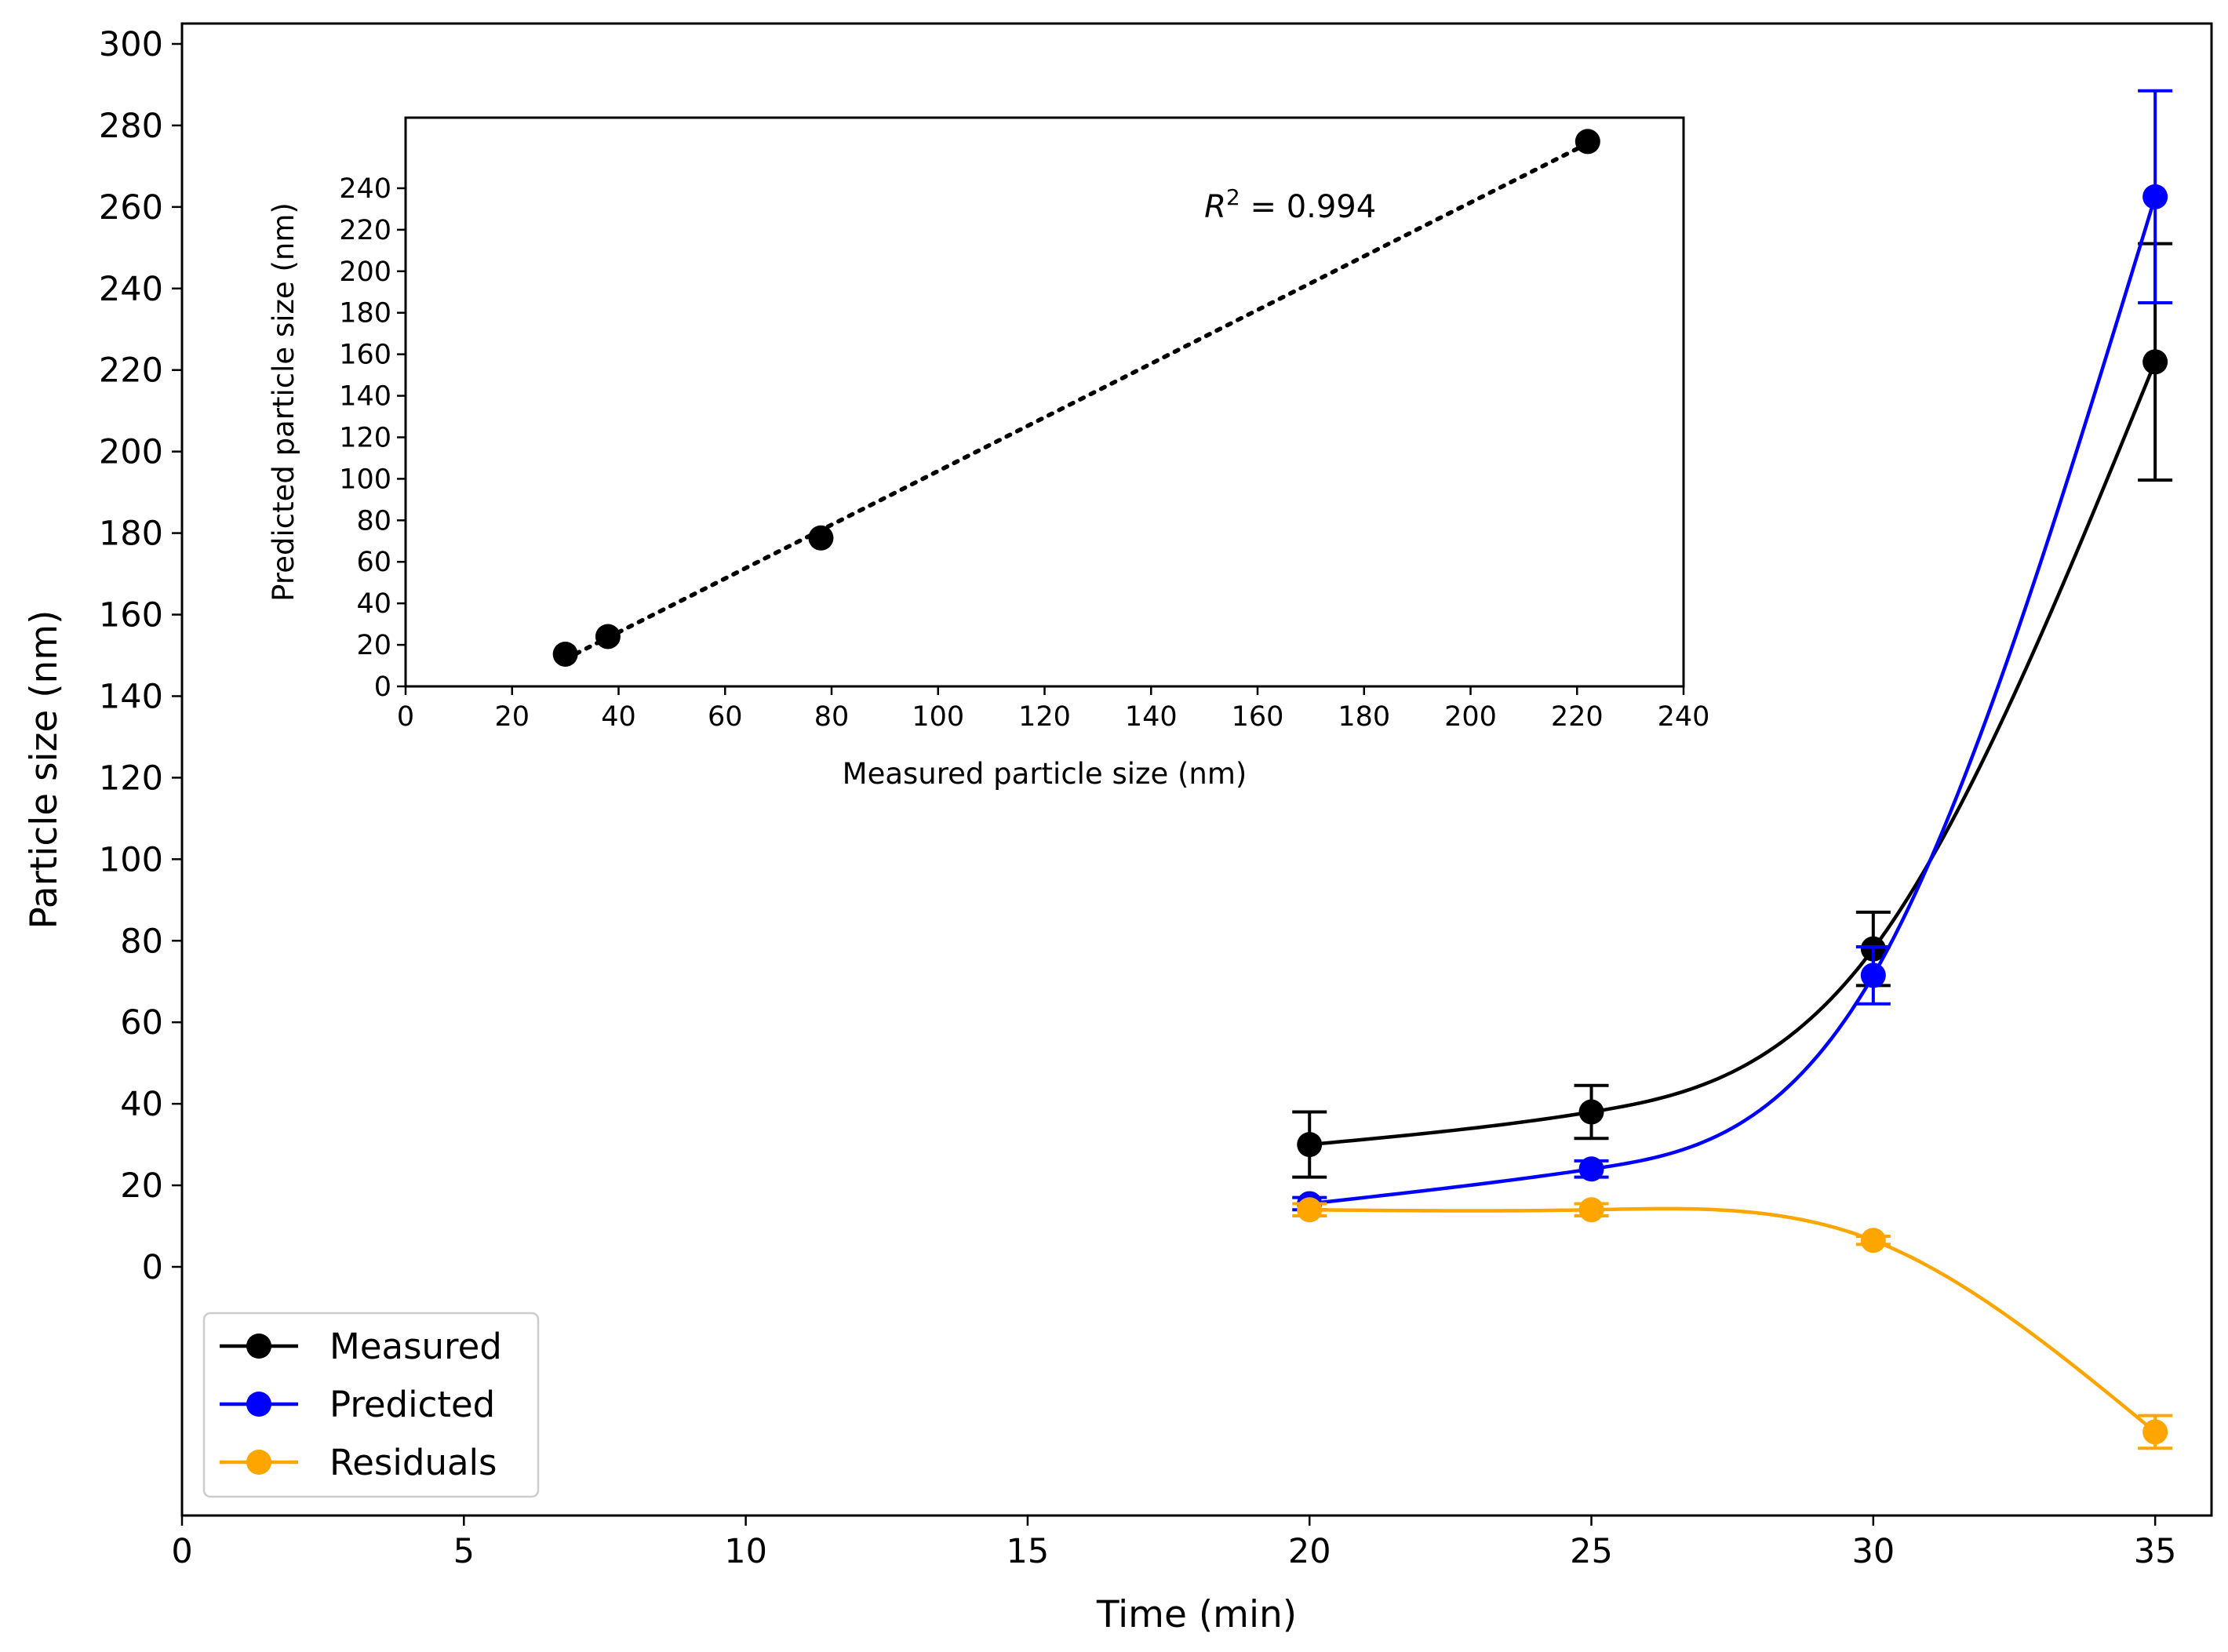 The image size is (2228, 1652). Describe the element at coordinates (464, 1552) in the screenshot. I see `main-x-tick-label: 5` at that location.